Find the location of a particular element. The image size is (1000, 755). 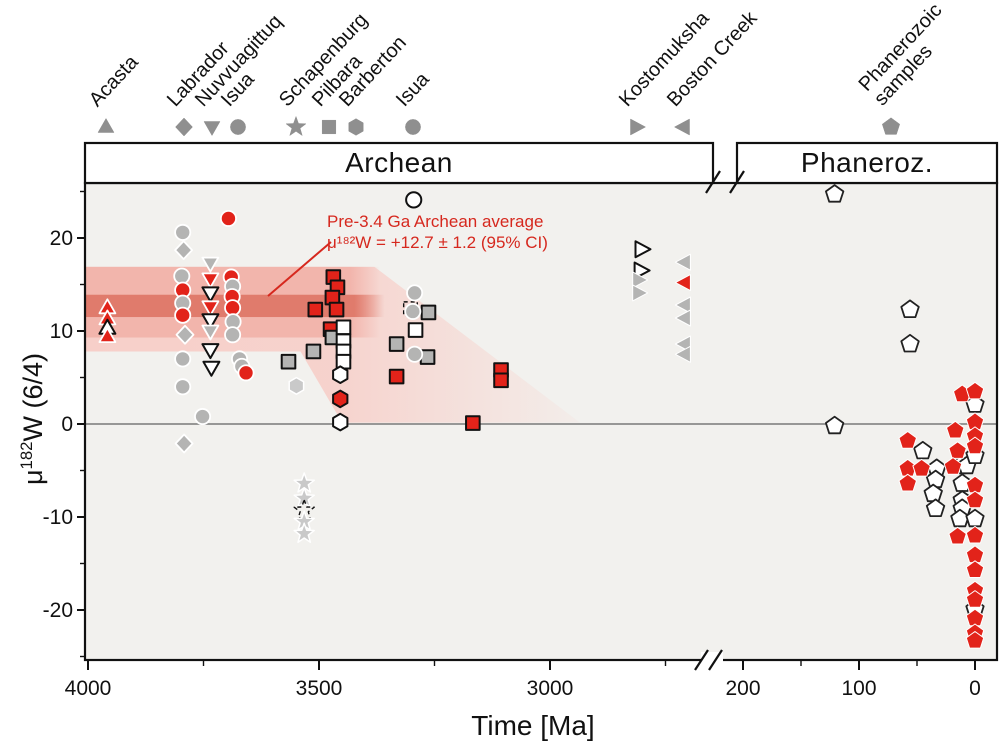

x-tick-label: 0 is located at coordinates (975, 688).